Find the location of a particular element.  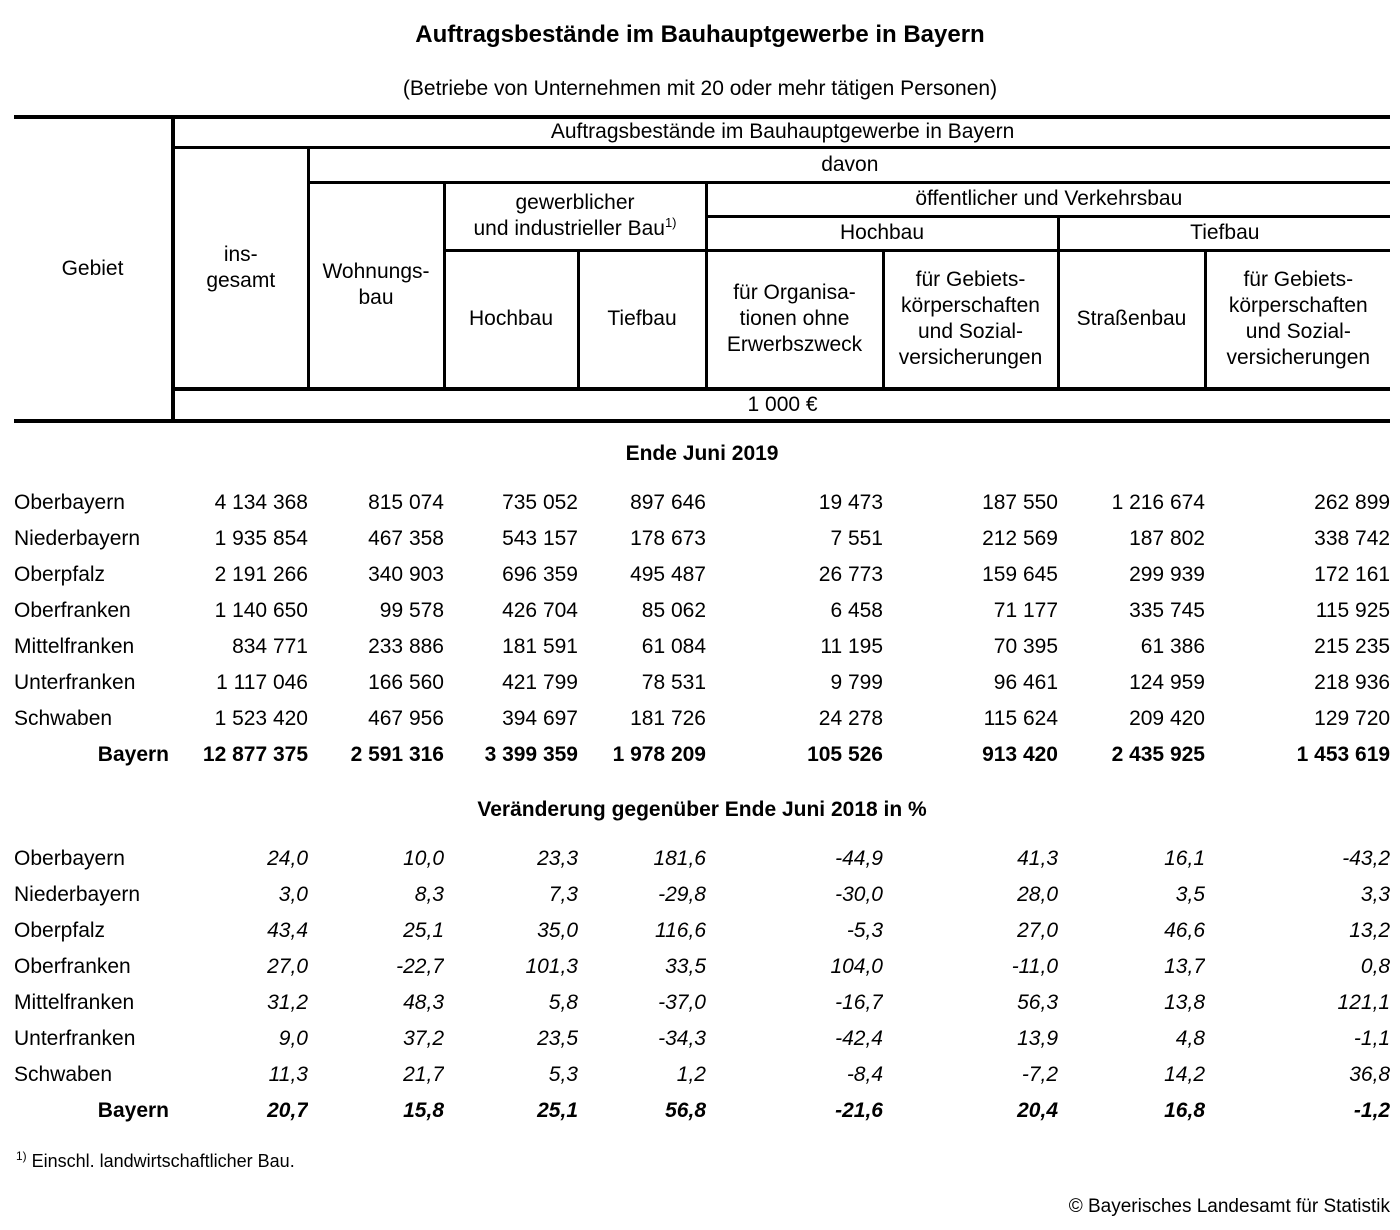

value-cell: 495 487 is located at coordinates (668, 574).